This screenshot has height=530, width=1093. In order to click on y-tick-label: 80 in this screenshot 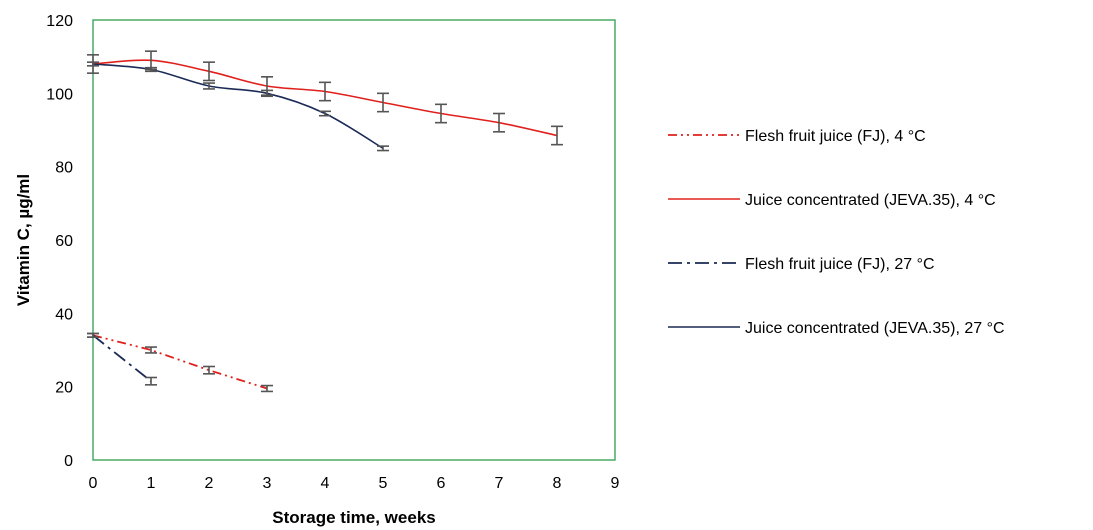, I will do `click(64, 168)`.